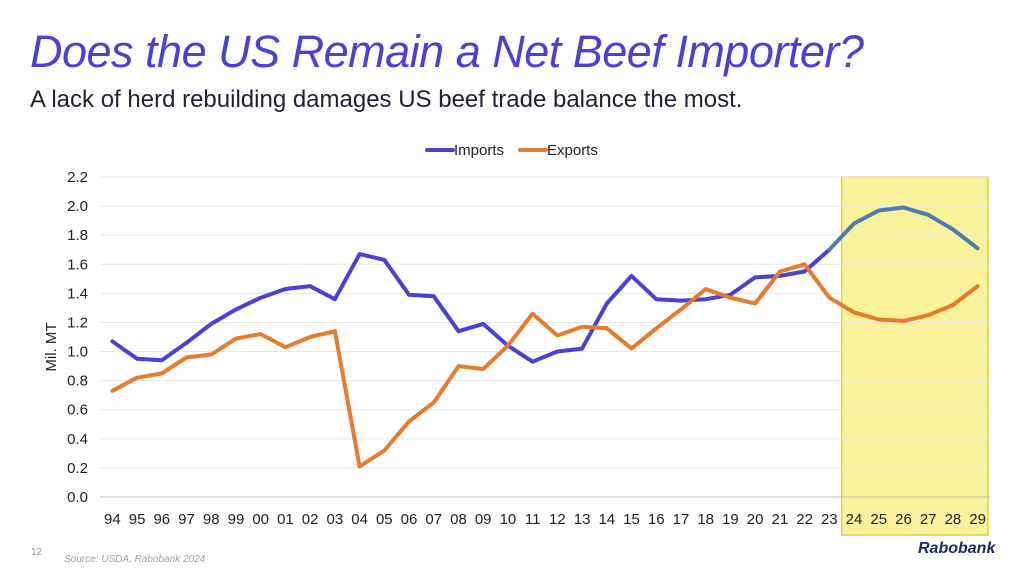 This screenshot has height=572, width=1024. I want to click on y-tick-label: 0.8, so click(77, 381).